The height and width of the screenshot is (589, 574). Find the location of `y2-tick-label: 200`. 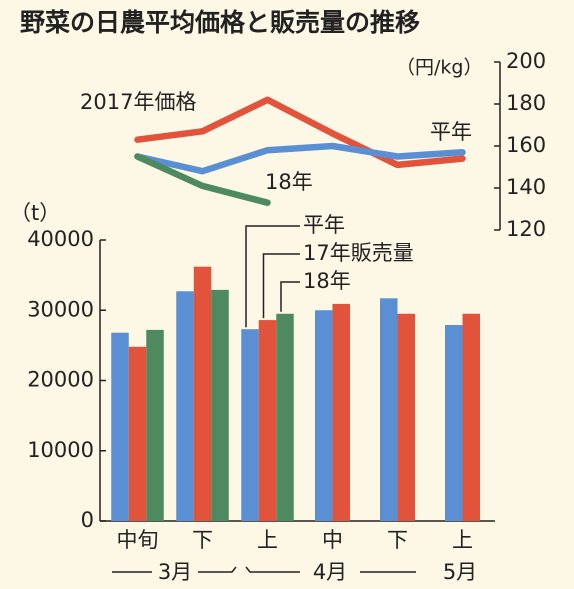

y2-tick-label: 200 is located at coordinates (526, 61).